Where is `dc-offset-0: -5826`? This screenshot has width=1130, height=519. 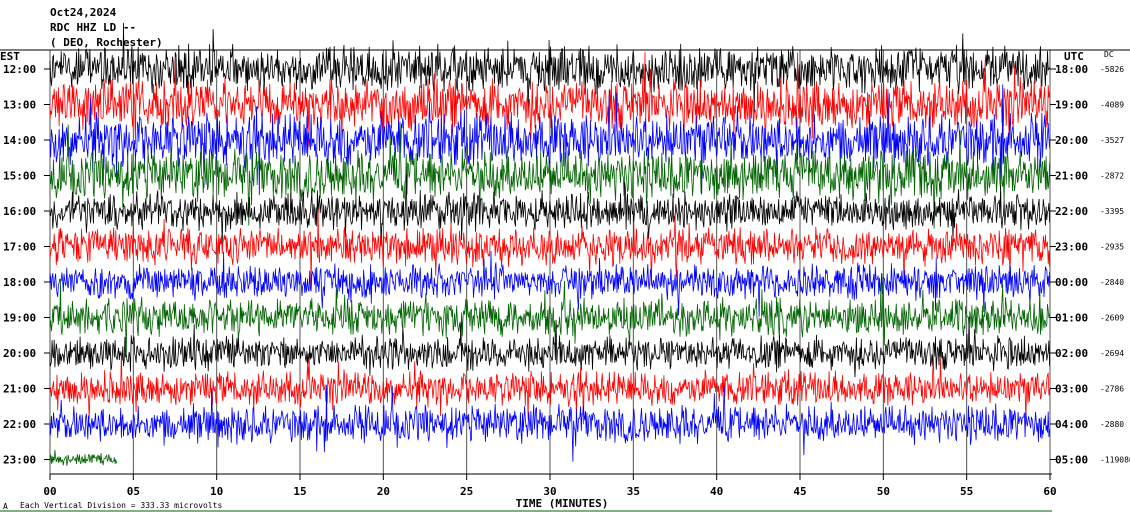
dc-offset-0: -5826 is located at coordinates (1112, 69).